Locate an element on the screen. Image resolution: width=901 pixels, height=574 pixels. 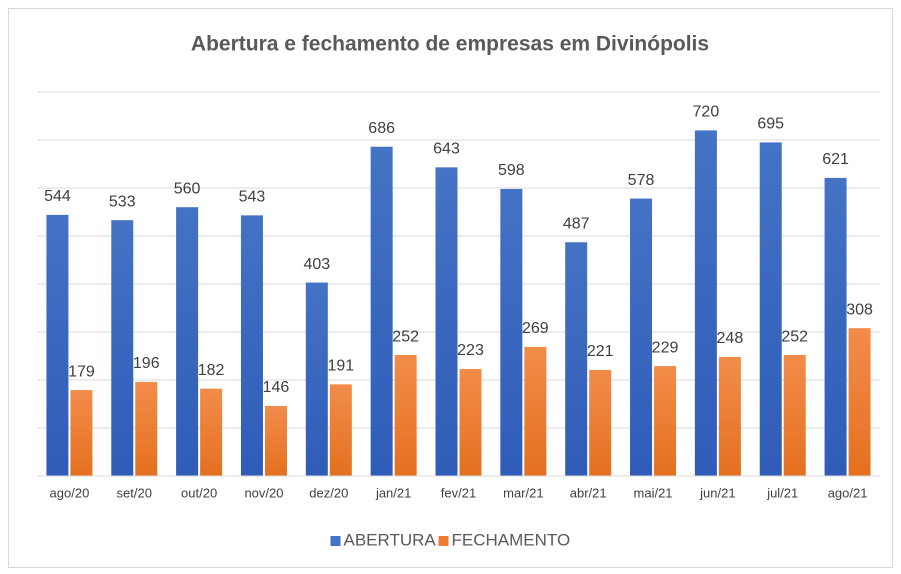
value-label: 229 is located at coordinates (665, 347).